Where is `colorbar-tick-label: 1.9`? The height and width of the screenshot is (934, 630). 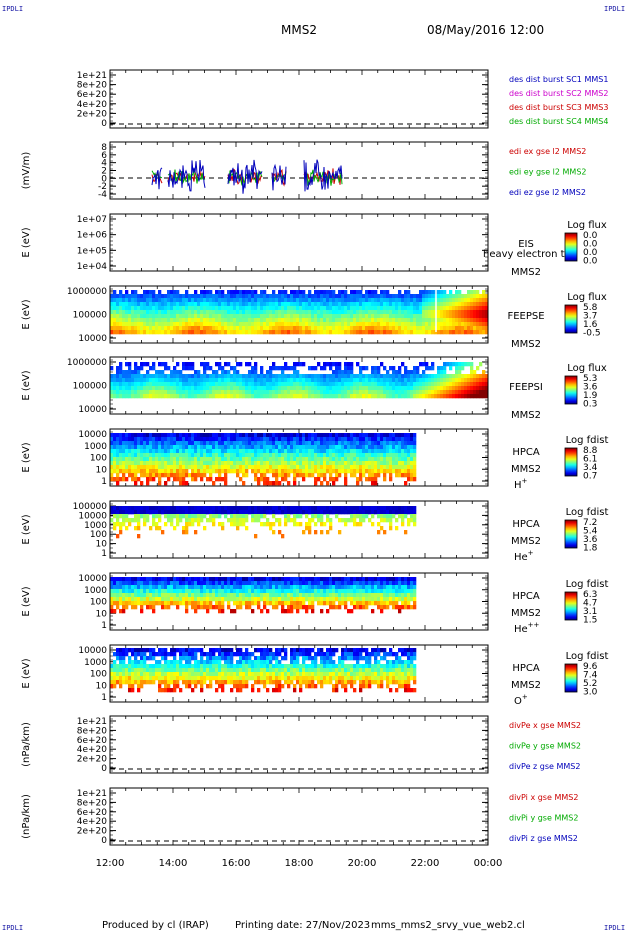
colorbar-tick-label: 1.9 is located at coordinates (590, 396).